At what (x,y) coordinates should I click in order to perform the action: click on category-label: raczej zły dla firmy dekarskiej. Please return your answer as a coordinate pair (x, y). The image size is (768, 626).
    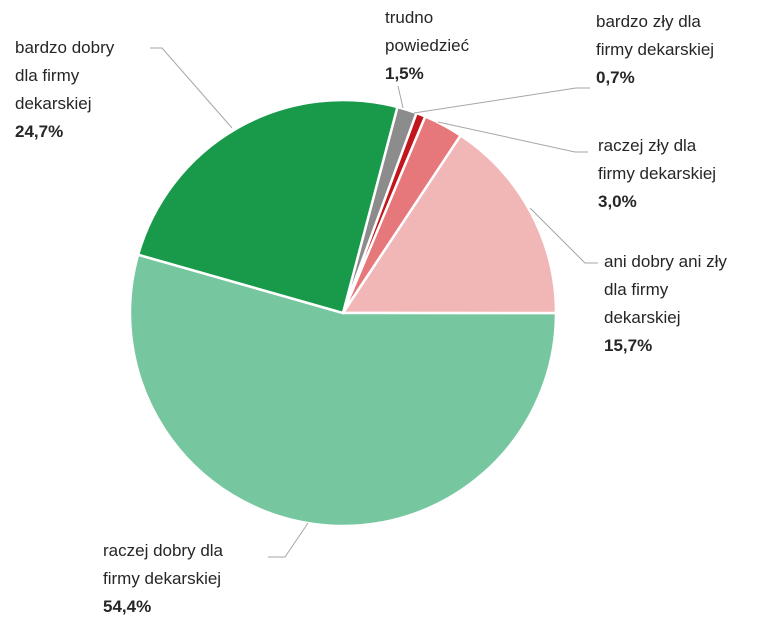
    Looking at the image, I should click on (657, 159).